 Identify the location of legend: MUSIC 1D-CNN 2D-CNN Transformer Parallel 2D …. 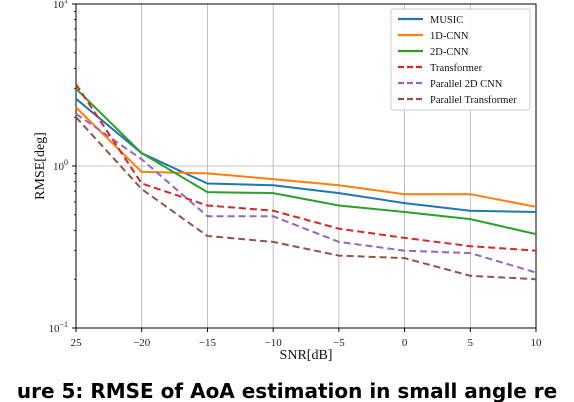
(460, 59).